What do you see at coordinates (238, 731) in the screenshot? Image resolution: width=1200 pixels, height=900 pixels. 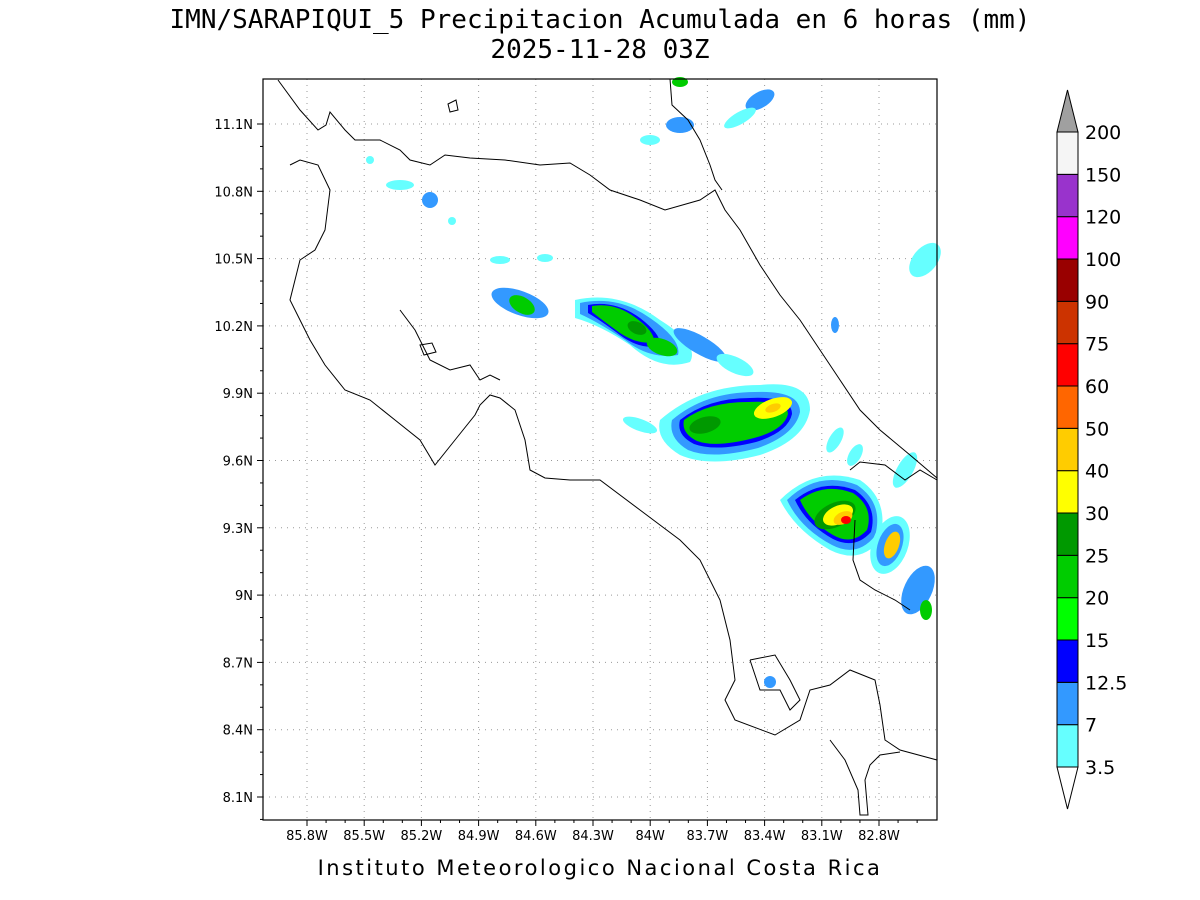 I see `lat-tick-label: 8.4N` at bounding box center [238, 731].